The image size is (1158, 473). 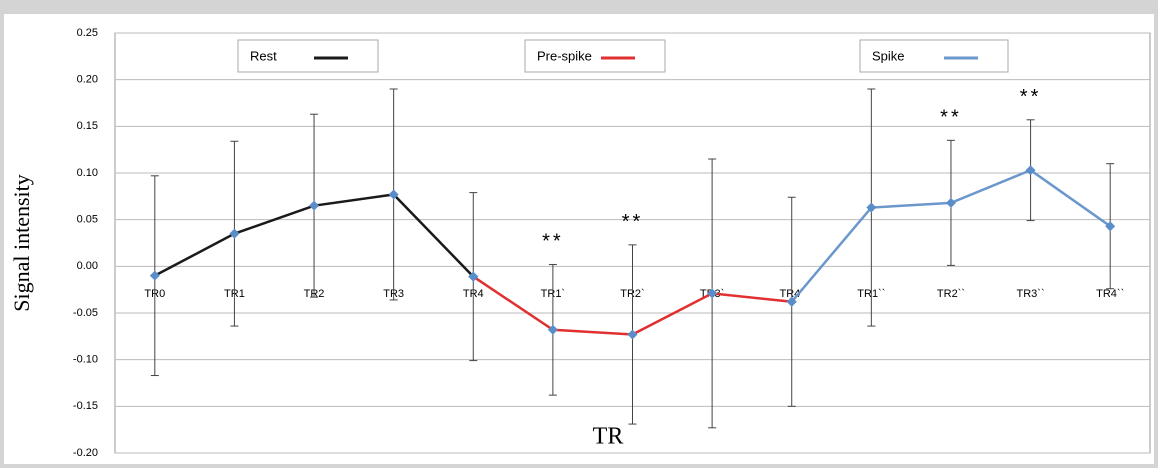 What do you see at coordinates (21, 243) in the screenshot?
I see `y-axis-title: Signal intensity` at bounding box center [21, 243].